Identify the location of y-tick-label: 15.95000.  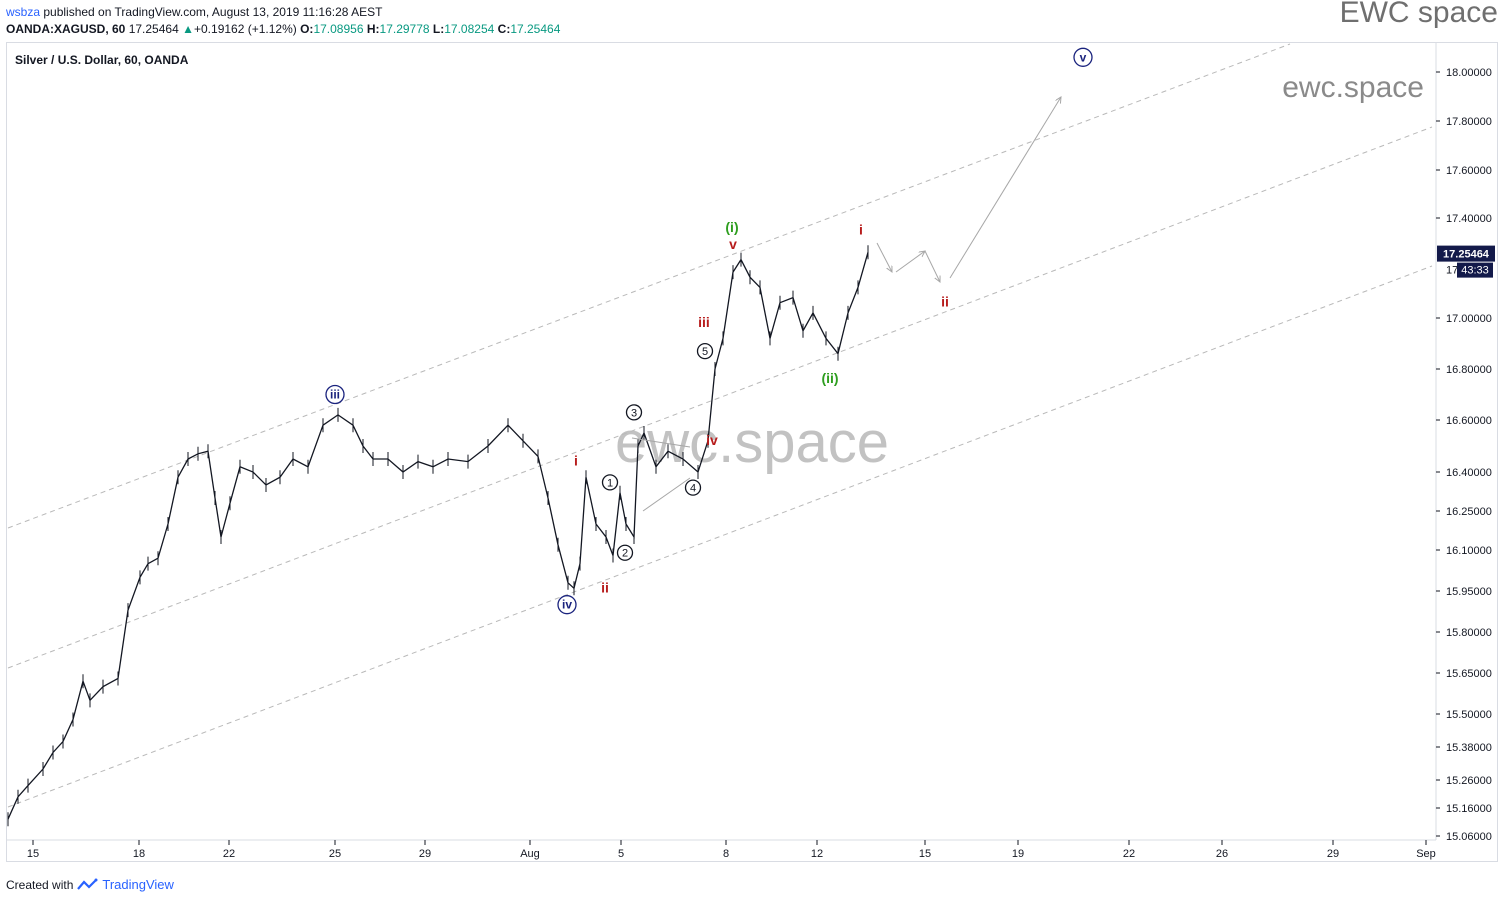
(1469, 592).